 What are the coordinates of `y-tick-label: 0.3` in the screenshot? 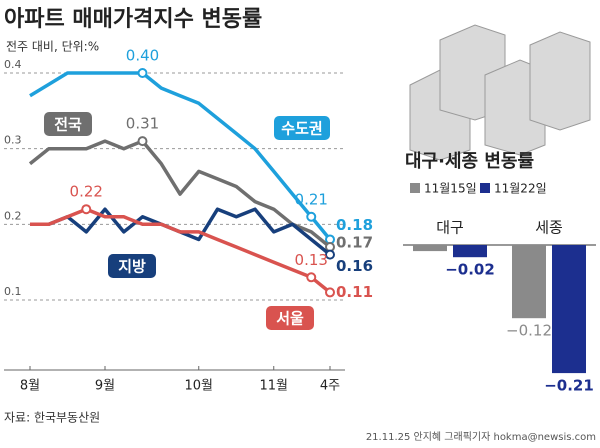 It's located at (13, 140).